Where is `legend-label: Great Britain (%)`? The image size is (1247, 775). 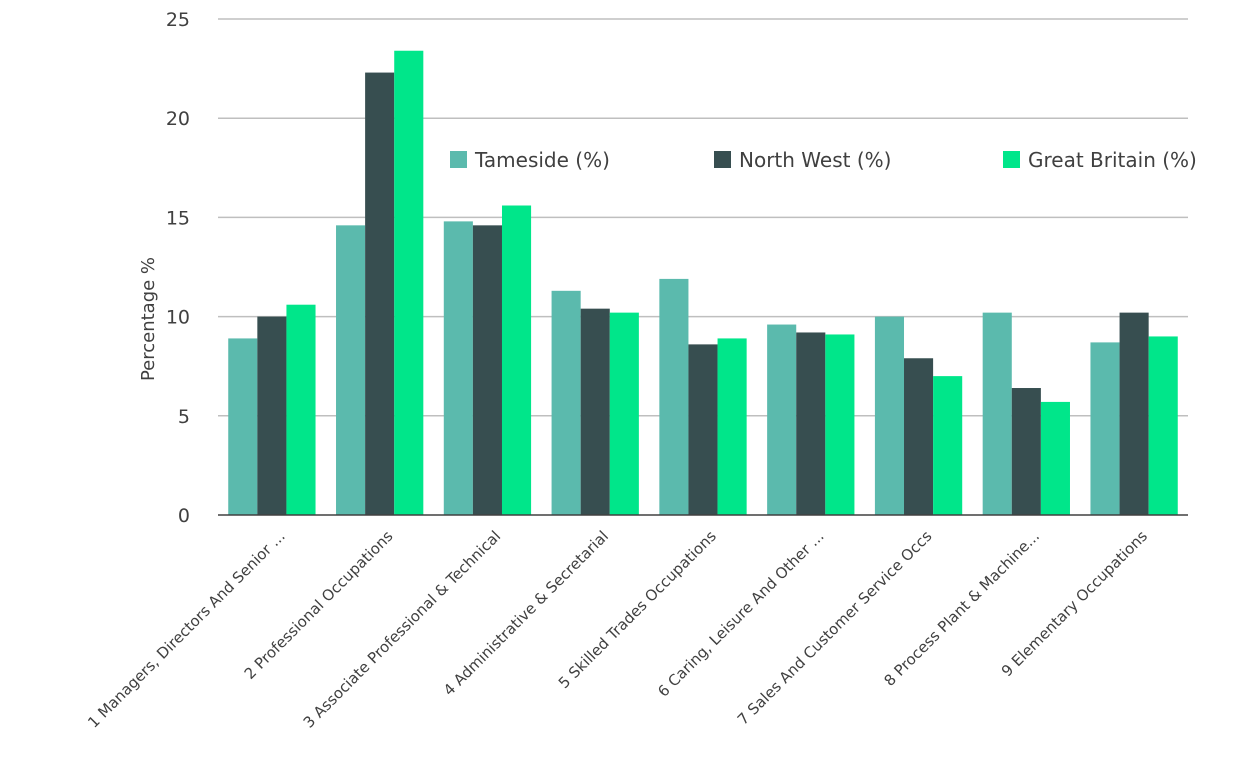 legend-label: Great Britain (%) is located at coordinates (1112, 160).